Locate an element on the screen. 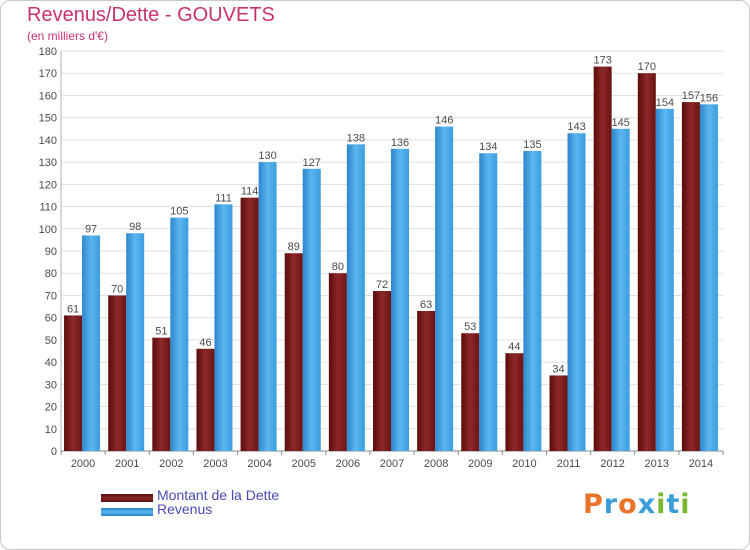 This screenshot has width=750, height=550. data-label-revenus: 105 is located at coordinates (179, 212).